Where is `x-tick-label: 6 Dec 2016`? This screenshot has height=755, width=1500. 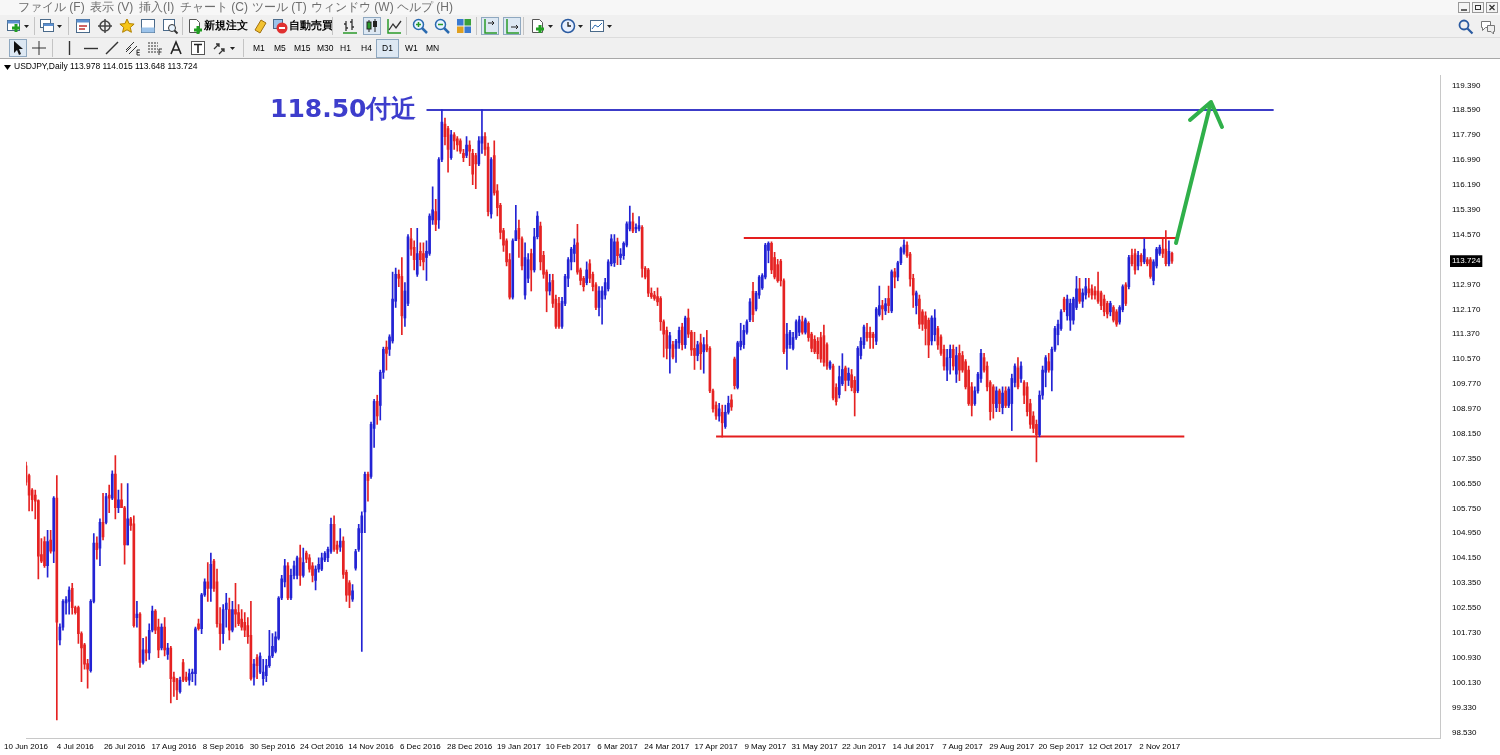
x-tick-label: 6 Dec 2016 is located at coordinates (420, 747).